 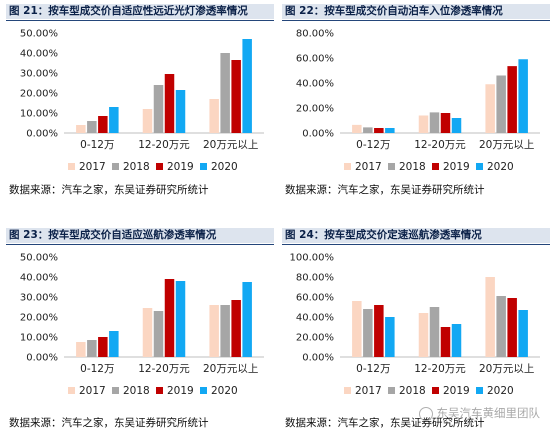 What do you see at coordinates (488, 413) in the screenshot?
I see `watermark-text: 东吴汽车黄细里团队` at bounding box center [488, 413].